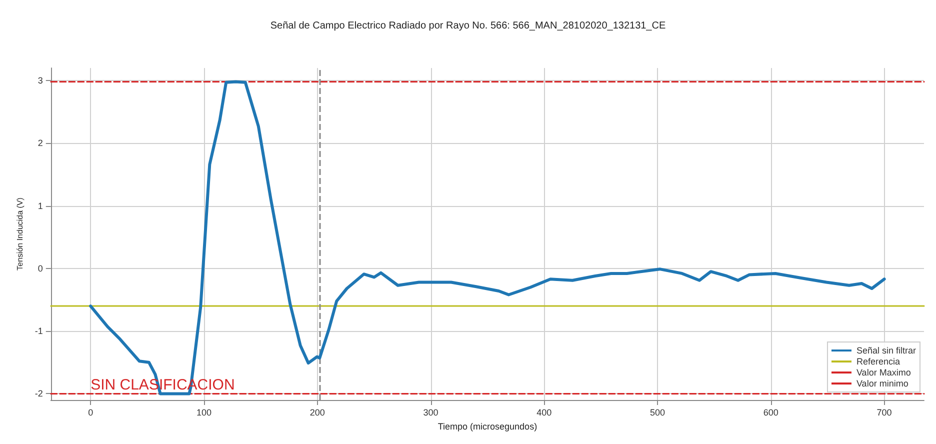  What do you see at coordinates (886, 351) in the screenshot?
I see `legend-label: Señal sin filtrar` at bounding box center [886, 351].